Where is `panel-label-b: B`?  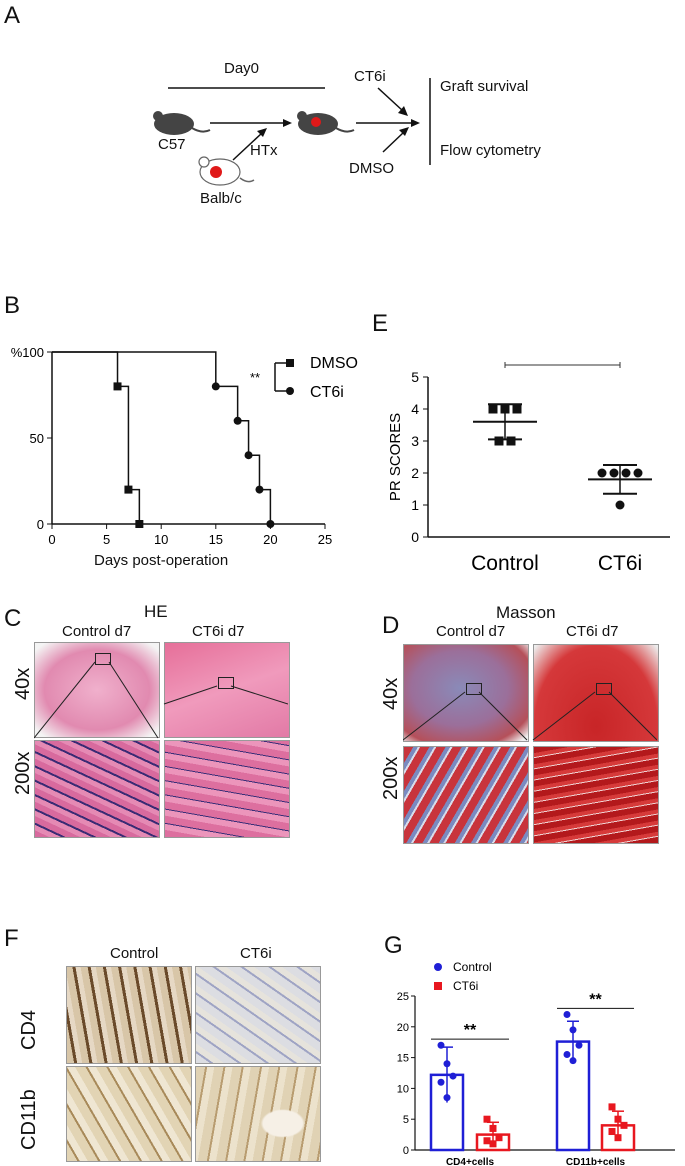 panel-label-b: B is located at coordinates (12, 305).